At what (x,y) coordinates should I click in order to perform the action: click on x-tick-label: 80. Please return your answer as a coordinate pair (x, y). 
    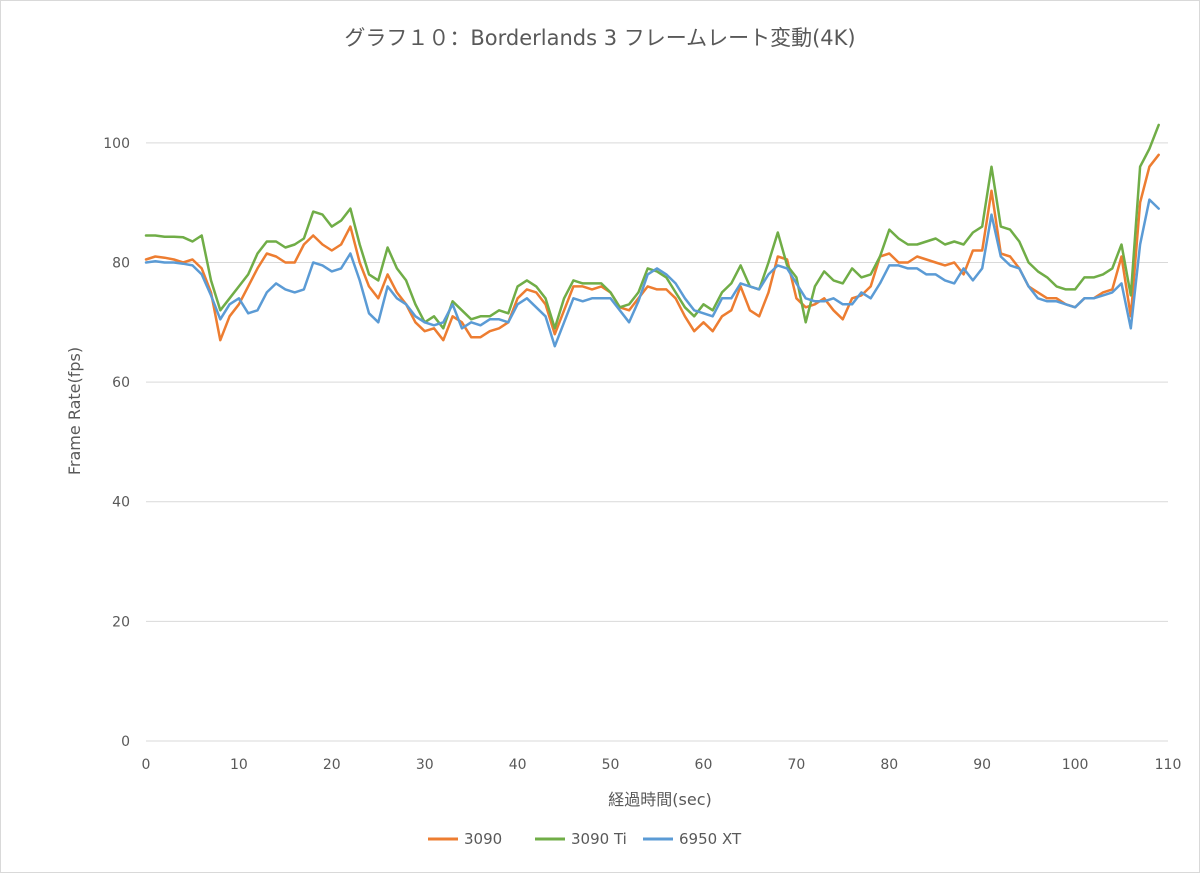
    Looking at the image, I should click on (889, 765).